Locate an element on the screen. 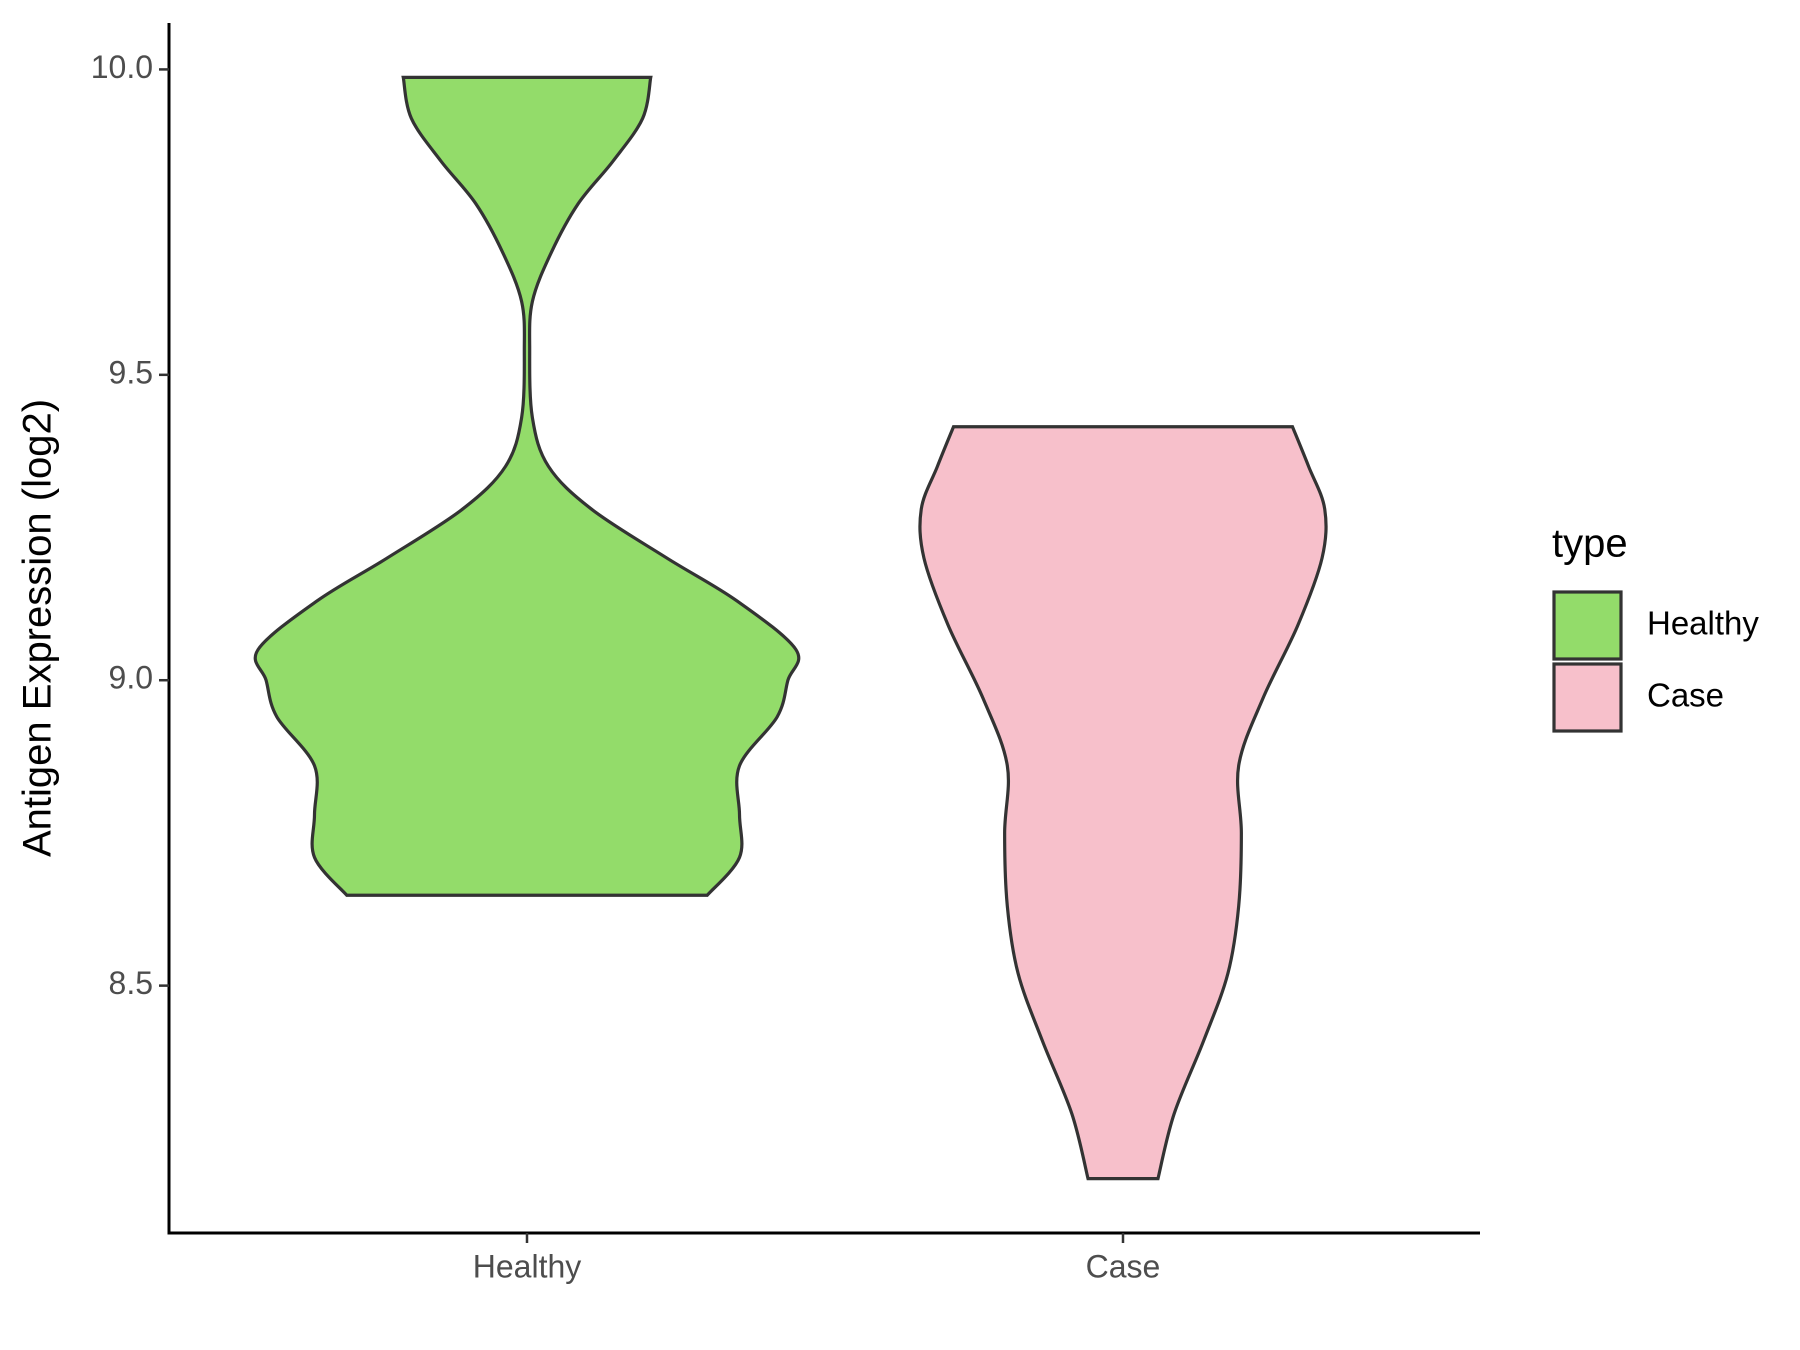  y-tick-label: 9.5 is located at coordinates (131, 372).